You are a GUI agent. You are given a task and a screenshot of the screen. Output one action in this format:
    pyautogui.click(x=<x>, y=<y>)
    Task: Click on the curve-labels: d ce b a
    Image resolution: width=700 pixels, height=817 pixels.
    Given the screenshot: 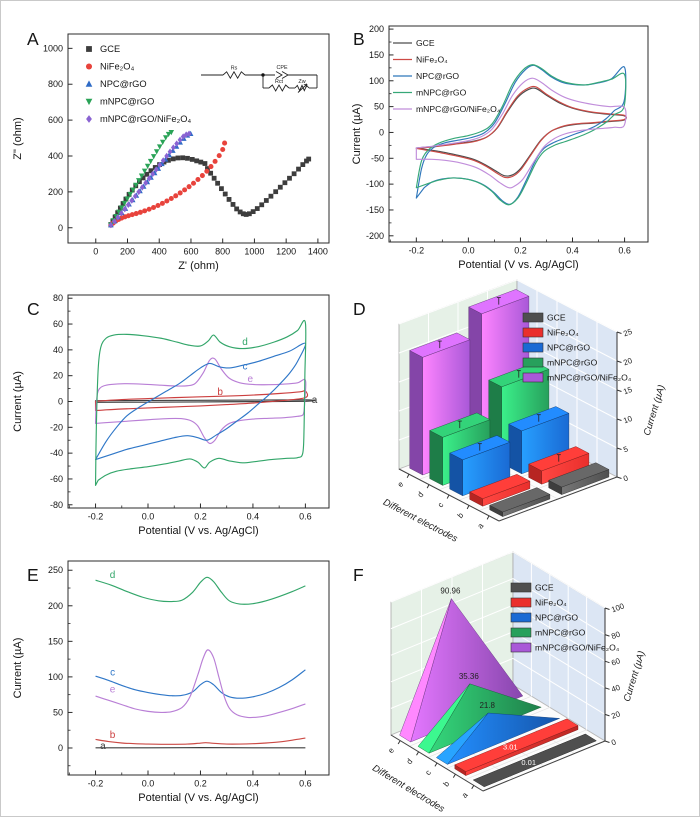 What is the action you would take?
    pyautogui.click(x=267, y=371)
    